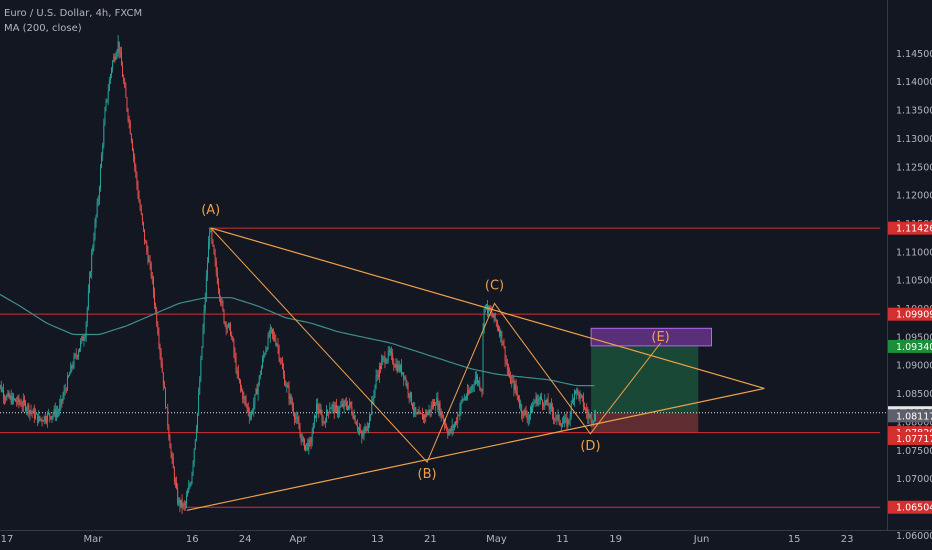  What do you see at coordinates (615, 539) in the screenshot?
I see `x-tick-label: 19` at bounding box center [615, 539].